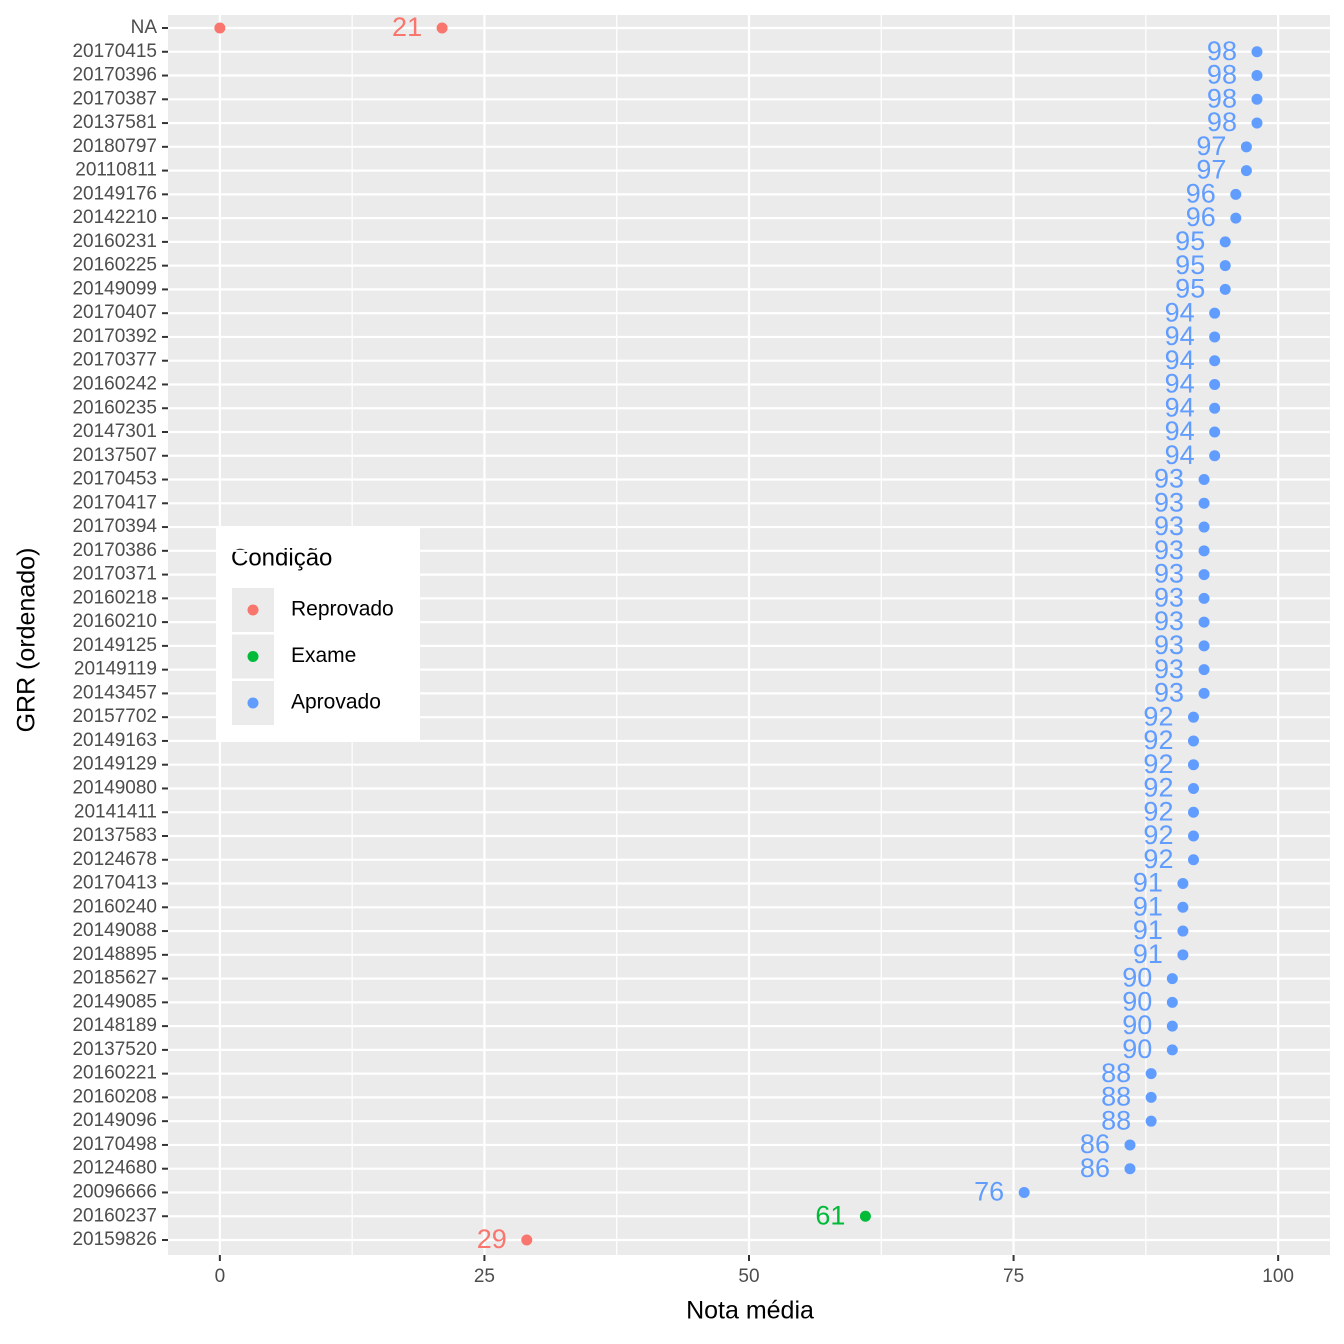  Describe the element at coordinates (114, 692) in the screenshot. I see `y-tick-label: 20143457` at that location.